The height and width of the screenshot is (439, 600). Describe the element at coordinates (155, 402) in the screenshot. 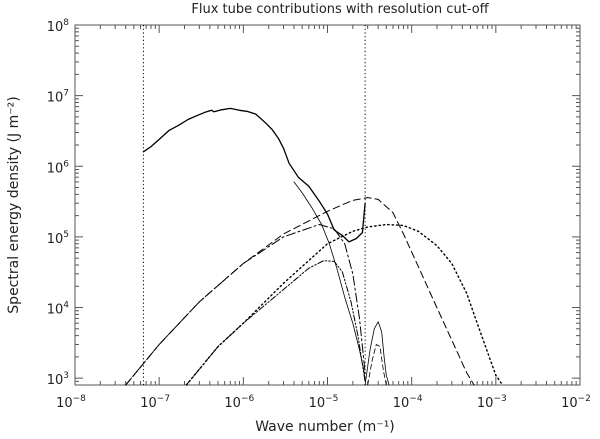

I see `x-tick-label: 10⁻⁷` at that location.